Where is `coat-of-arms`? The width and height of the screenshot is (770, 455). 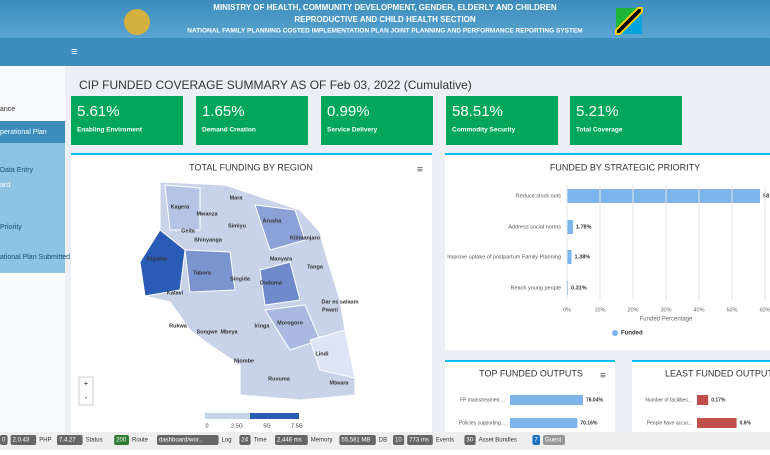
coat-of-arms is located at coordinates (137, 22).